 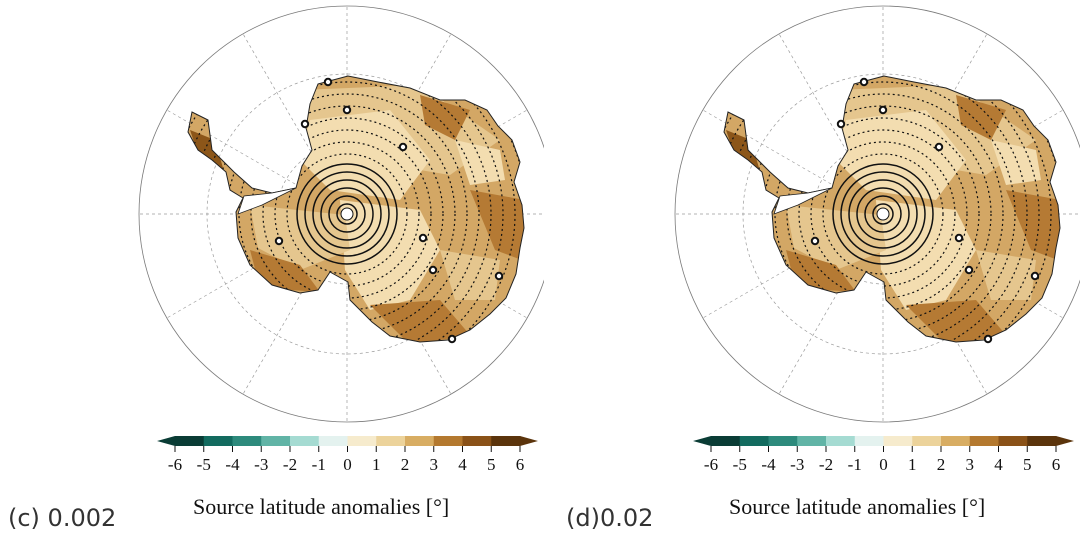 I want to click on panel-label: (d)0.02, so click(x=610, y=518).